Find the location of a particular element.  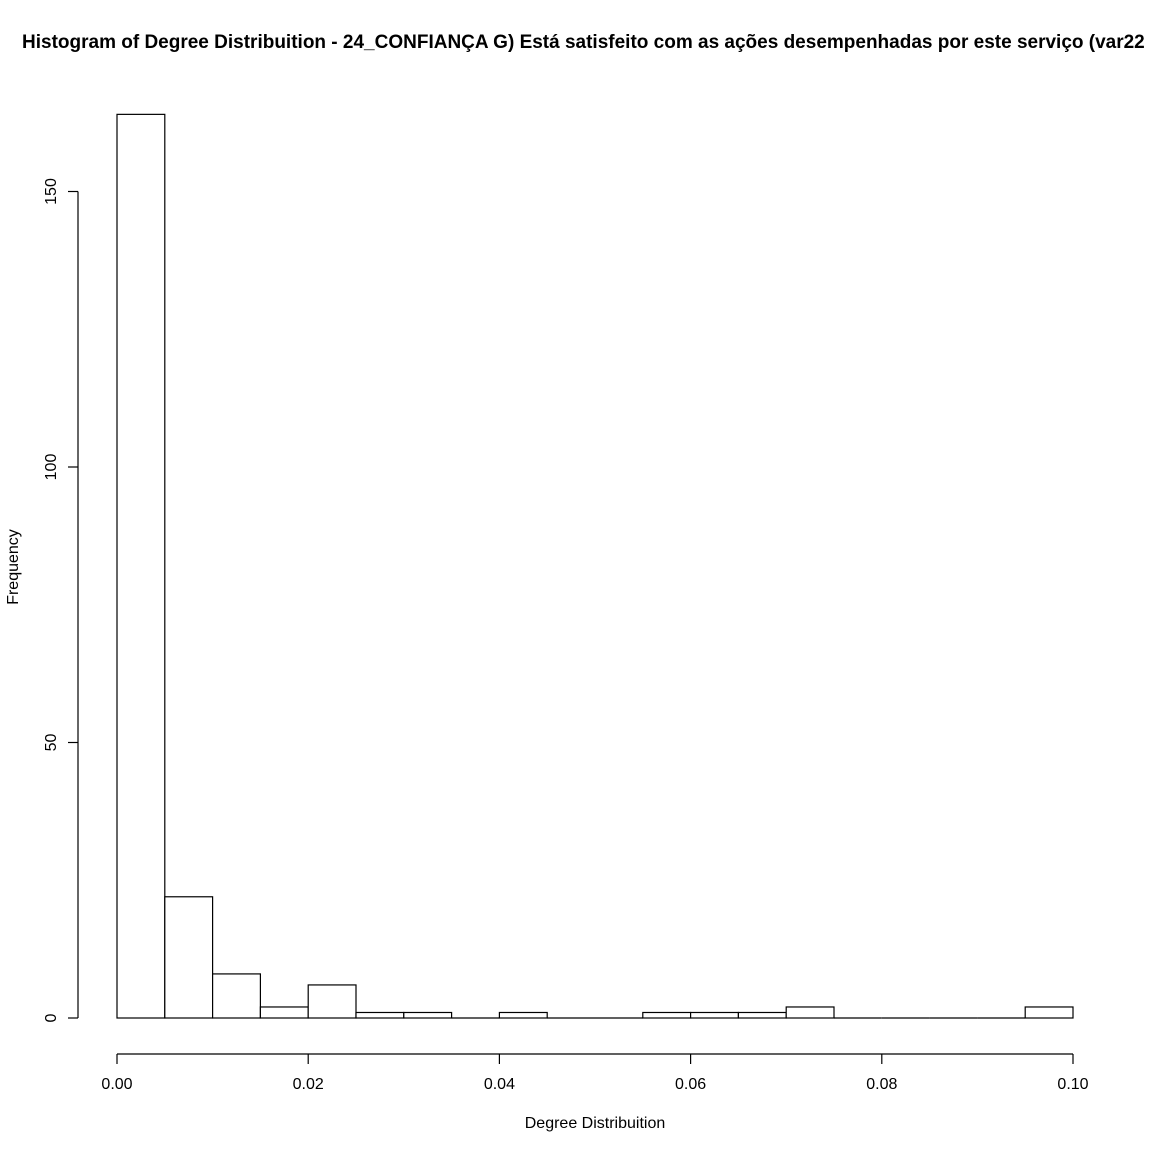

y-axis-label: Frequency is located at coordinates (13, 567).